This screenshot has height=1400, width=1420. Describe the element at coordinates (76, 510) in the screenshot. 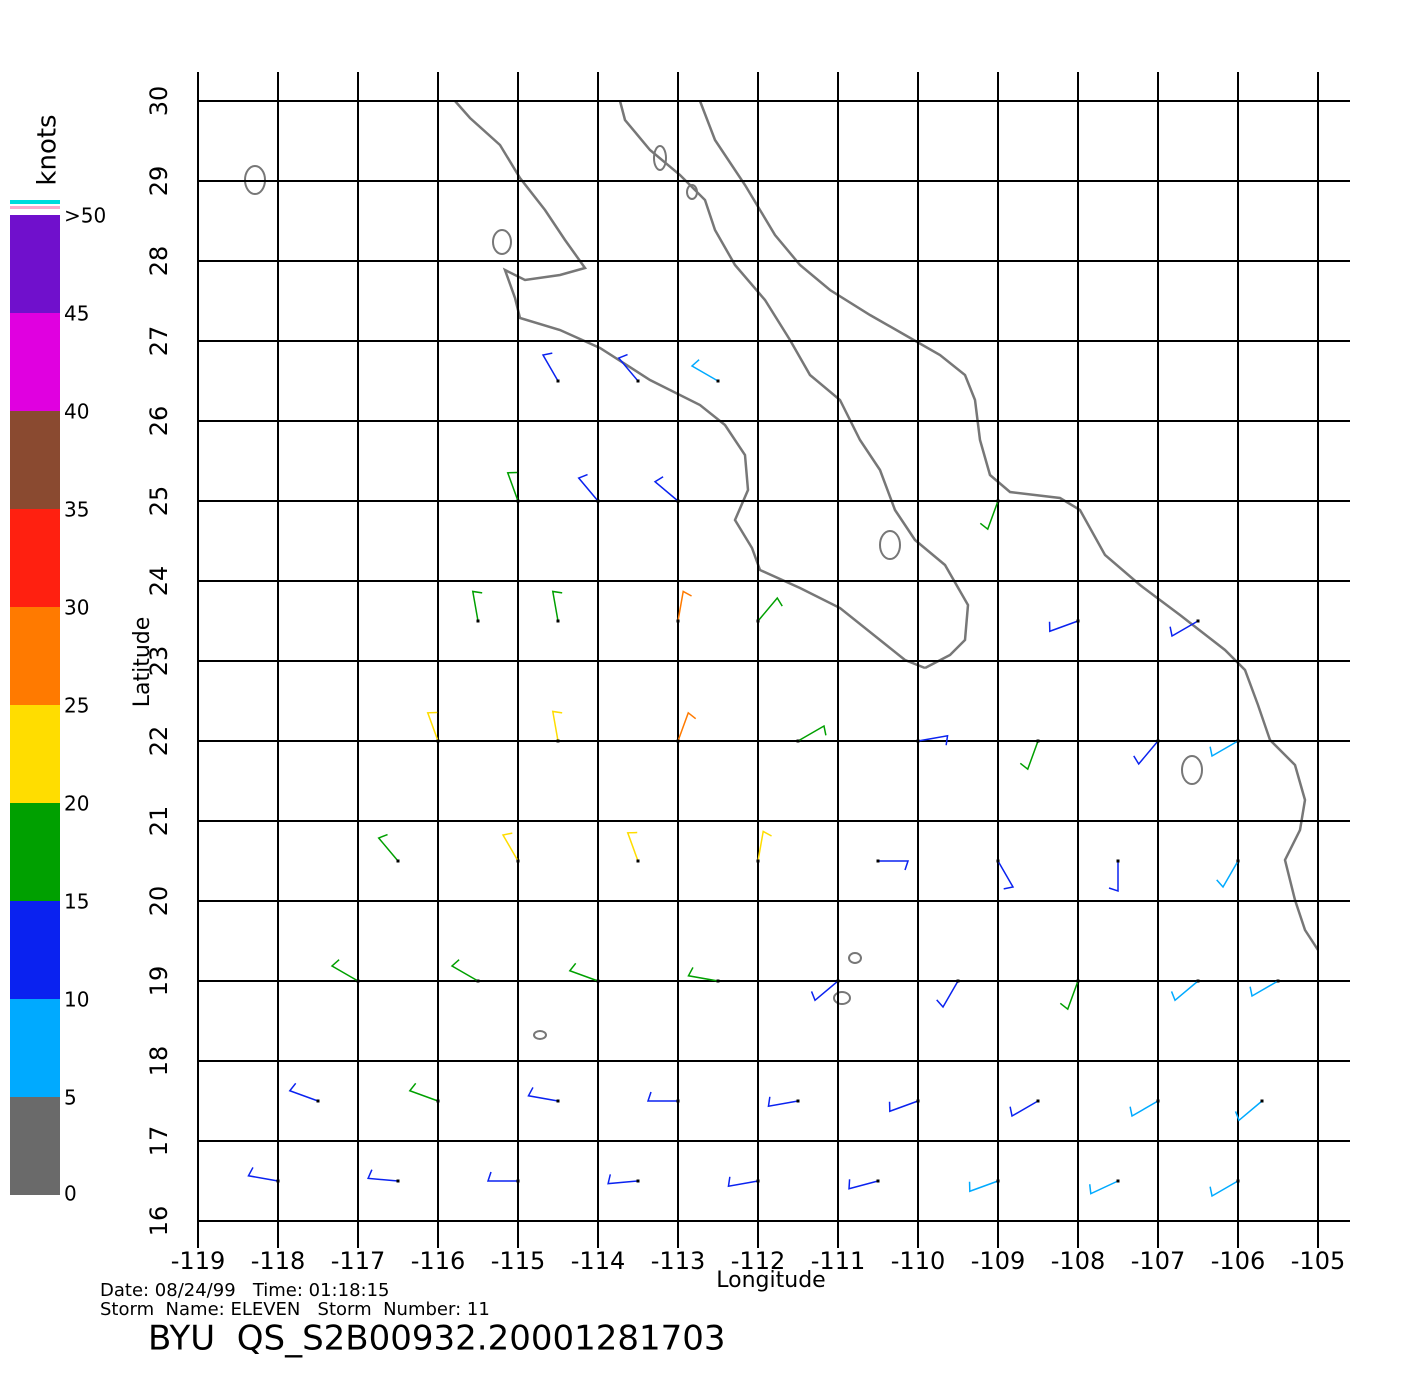

I see `colorbar-tick-label: 35` at that location.